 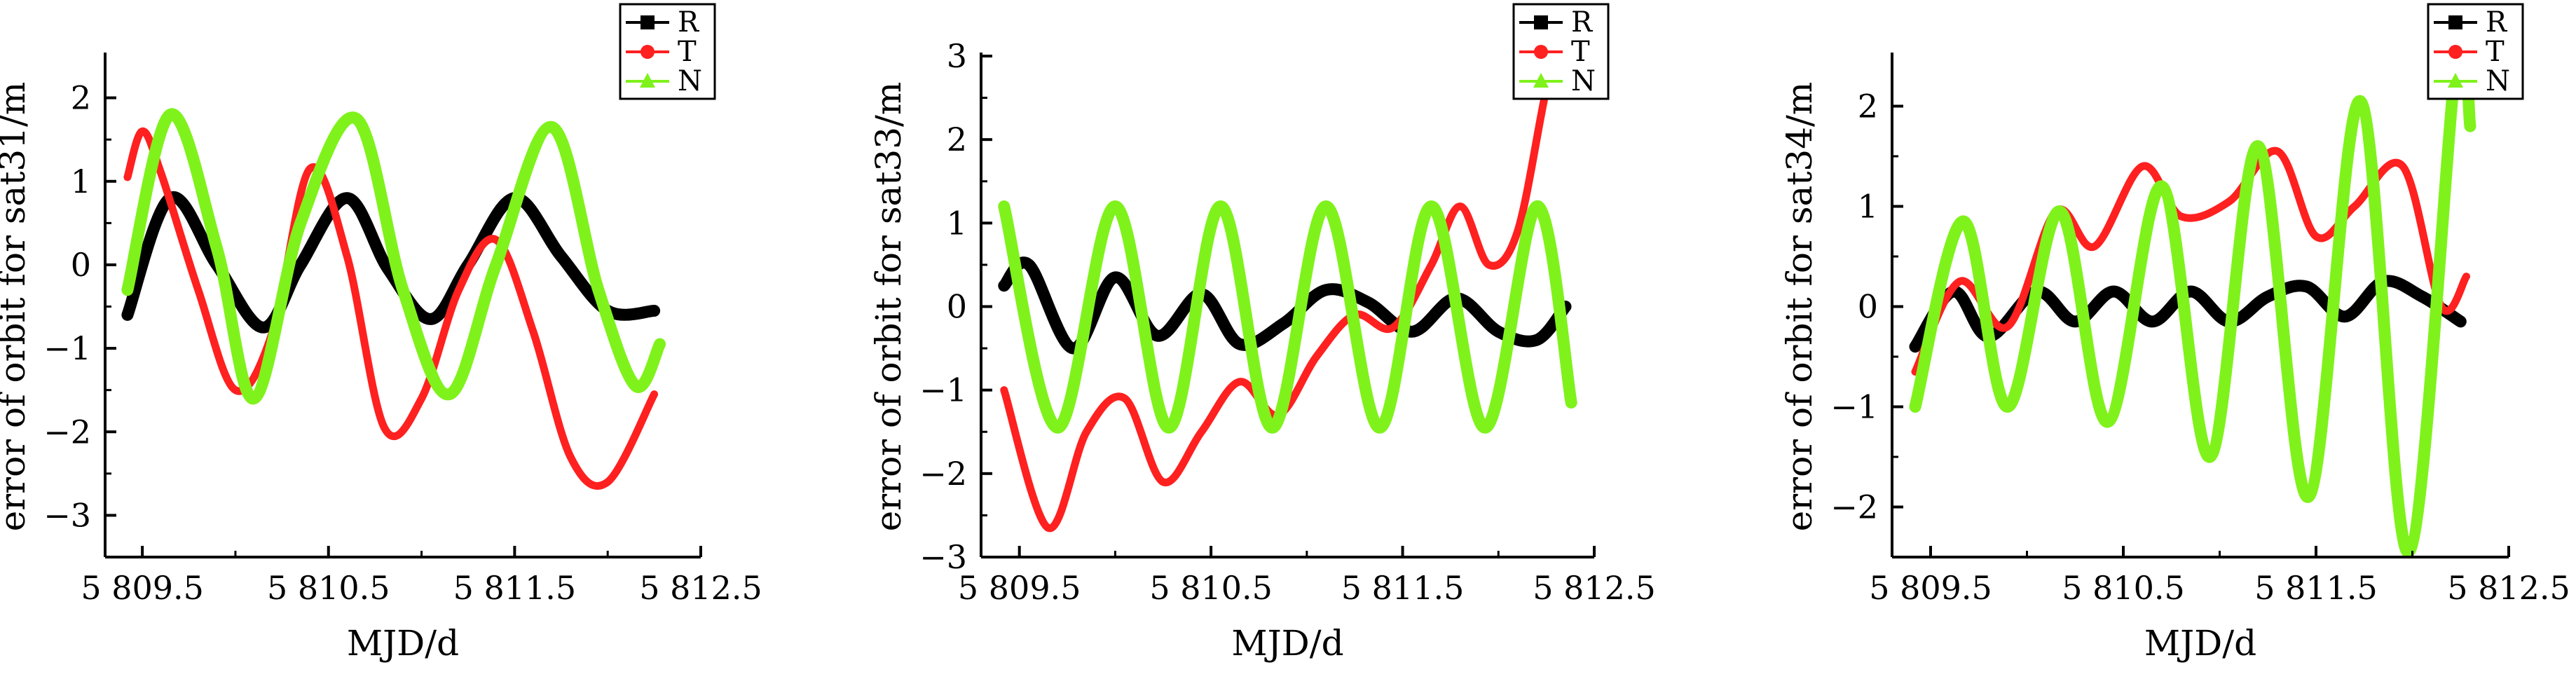 I want to click on y-axis-label: error of orbit for sat31/m, so click(x=16, y=307).